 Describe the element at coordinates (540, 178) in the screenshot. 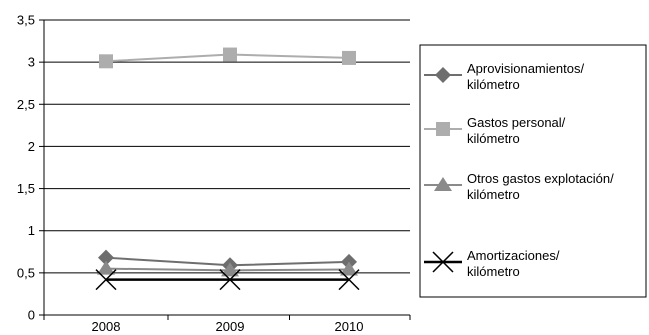

I see `legend-label: Otros gastos explotación/` at that location.